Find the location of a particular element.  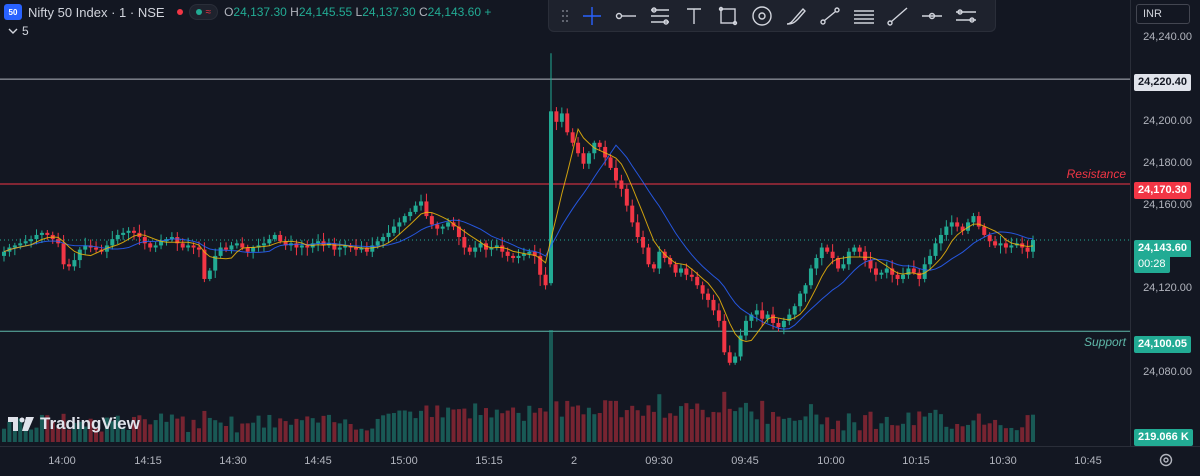

settings-gear-icon is located at coordinates (1166, 460).